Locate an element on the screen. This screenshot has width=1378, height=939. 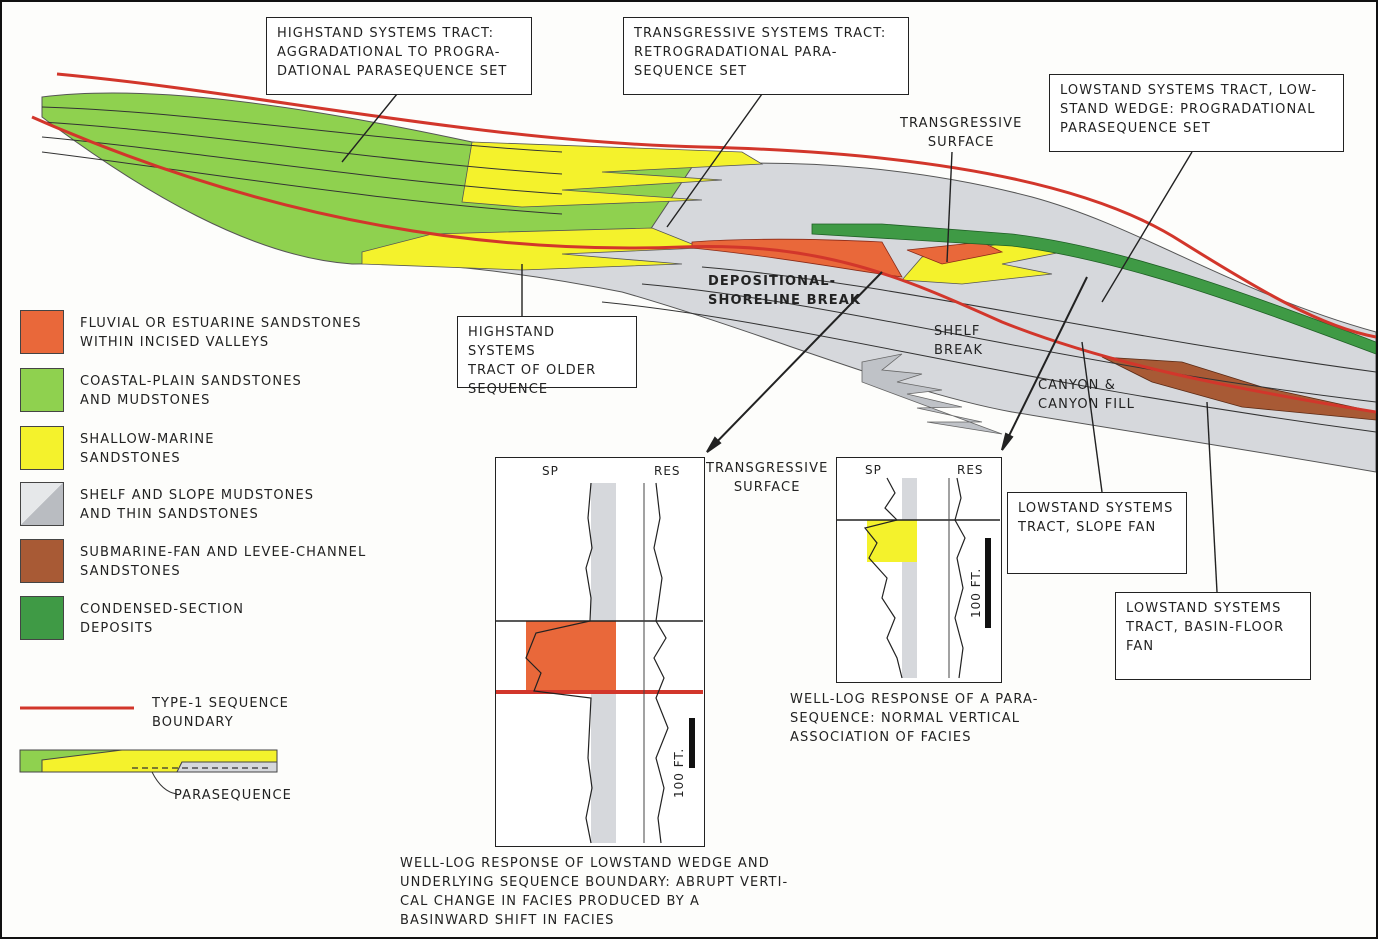
legend-text: COASTAL-PLAIN SANDSTONES AND MUDSTONES is located at coordinates (191, 391).